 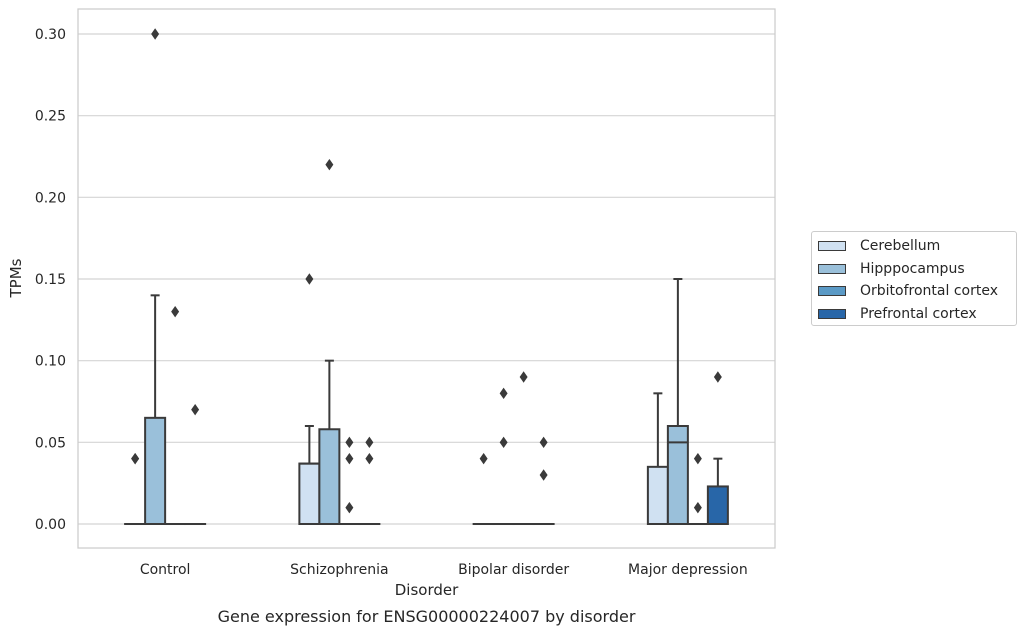 I want to click on x-axis-label: Disorder, so click(x=427, y=590).